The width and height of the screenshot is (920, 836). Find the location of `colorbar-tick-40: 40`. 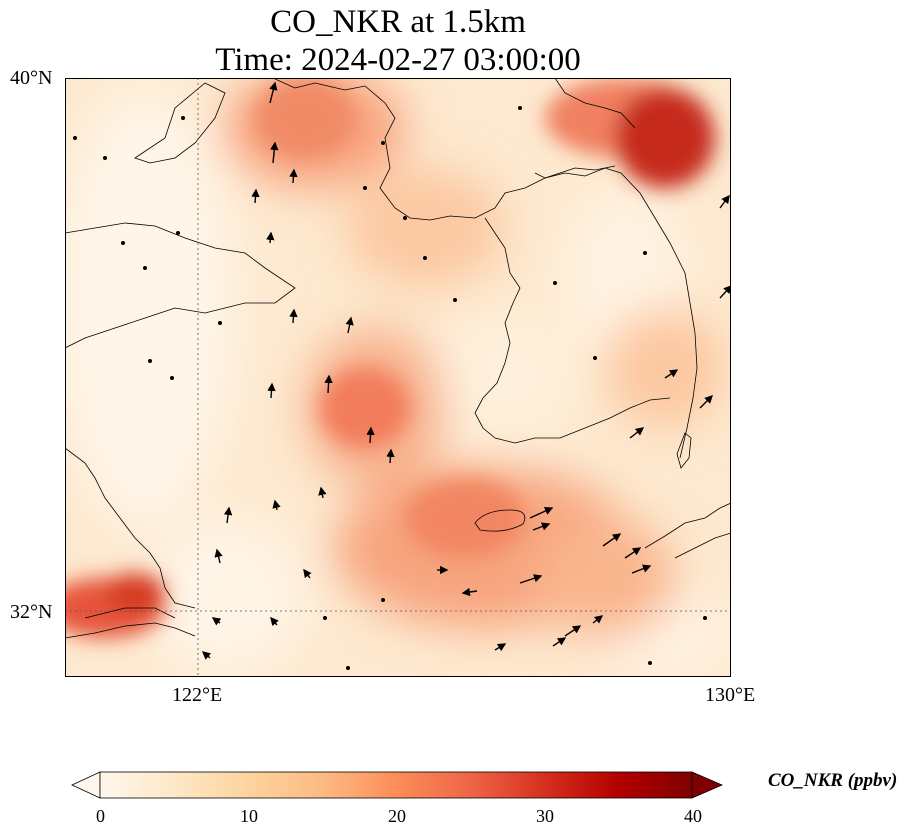

colorbar-tick-40: 40 is located at coordinates (693, 816).